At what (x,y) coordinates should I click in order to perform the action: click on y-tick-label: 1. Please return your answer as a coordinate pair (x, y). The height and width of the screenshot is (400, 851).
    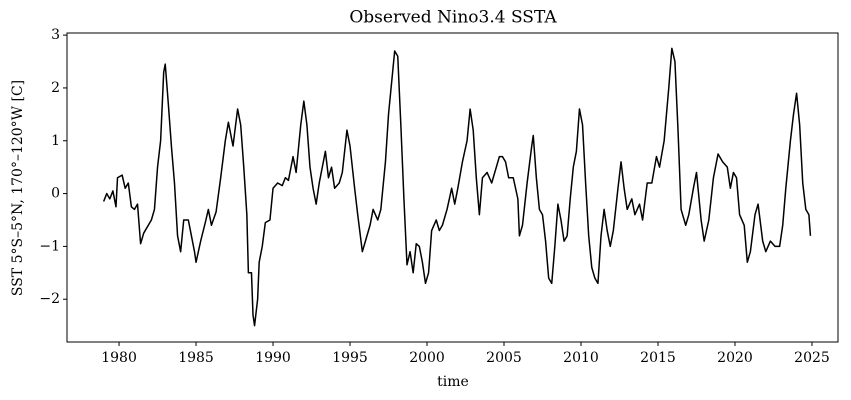
    Looking at the image, I should click on (55, 141).